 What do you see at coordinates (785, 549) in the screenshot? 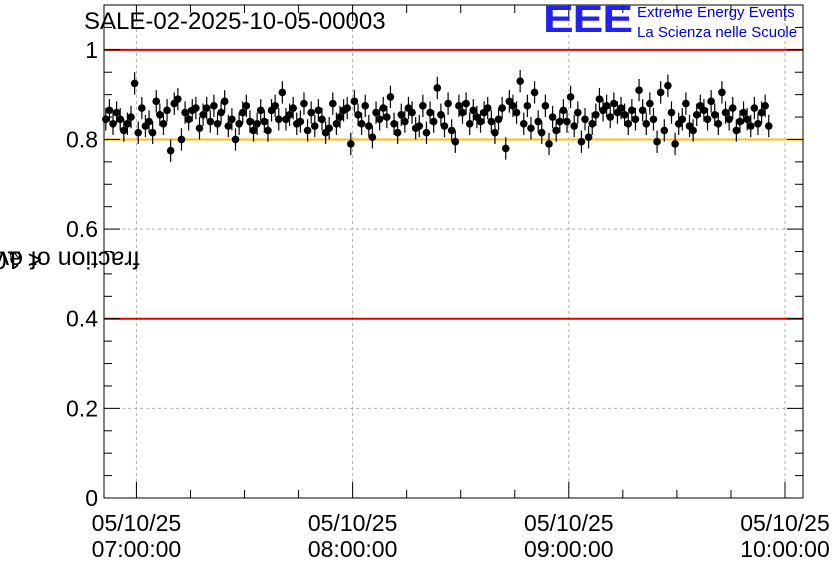
I see `x-tick-label-time: 10:00:00` at bounding box center [785, 549].